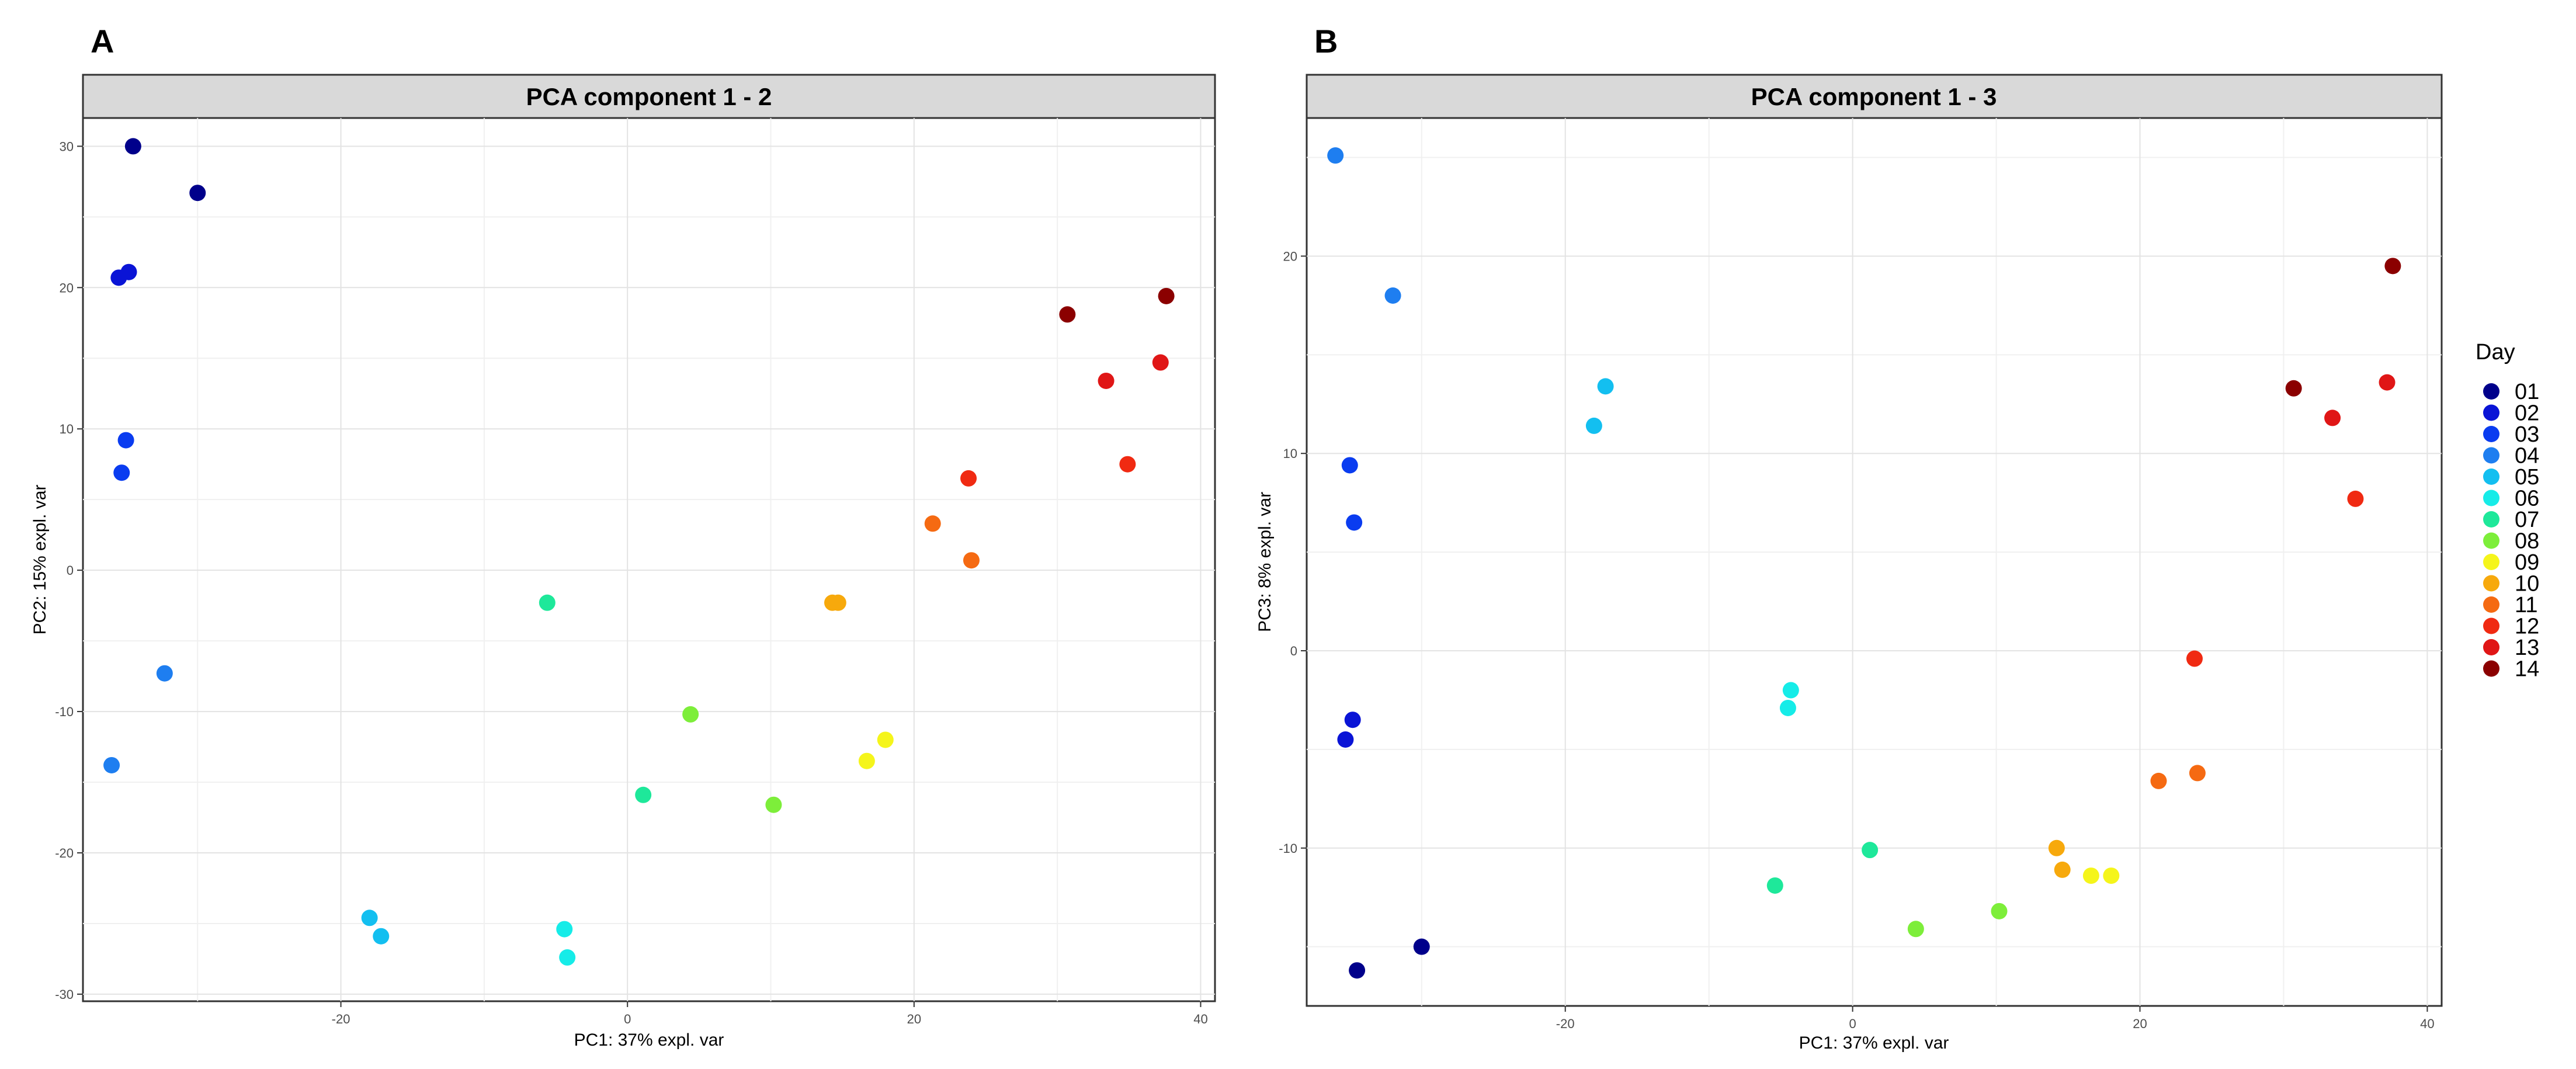 The image size is (2576, 1069). I want to click on legend-label-day-05: 05, so click(2527, 477).